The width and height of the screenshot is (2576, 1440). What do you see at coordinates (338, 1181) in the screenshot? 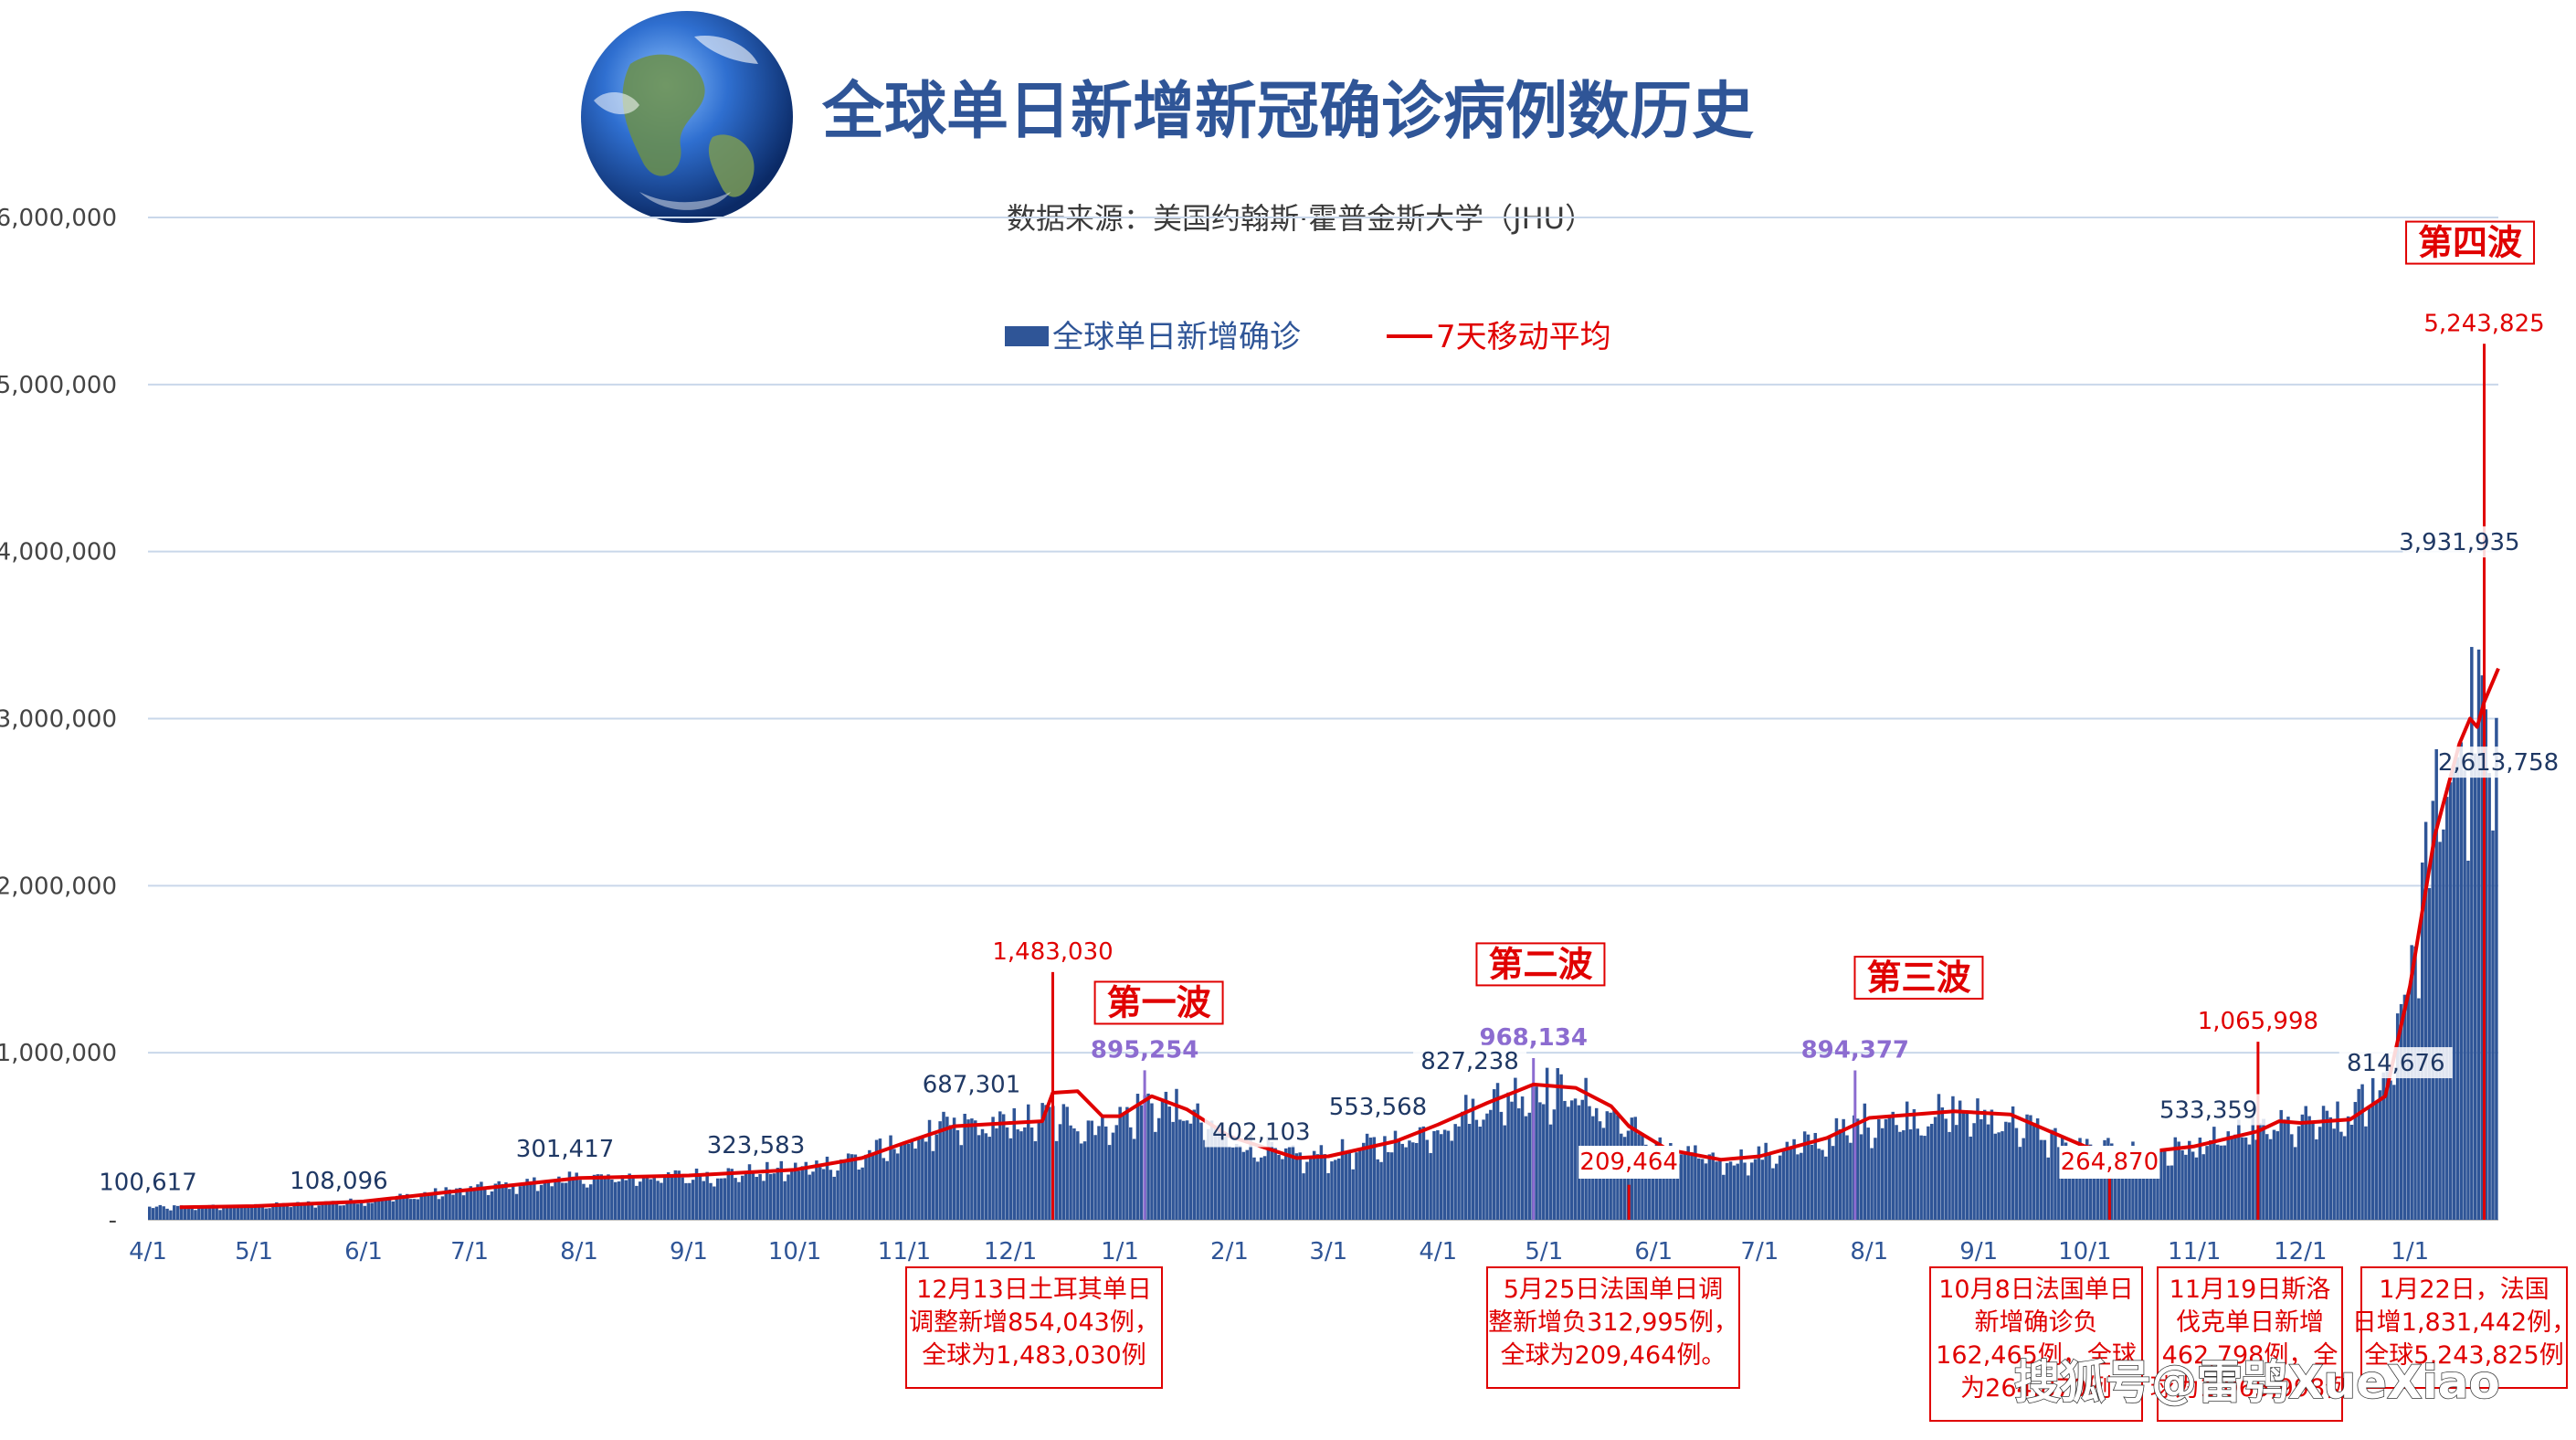
I see `data-label-bg` at bounding box center [338, 1181].